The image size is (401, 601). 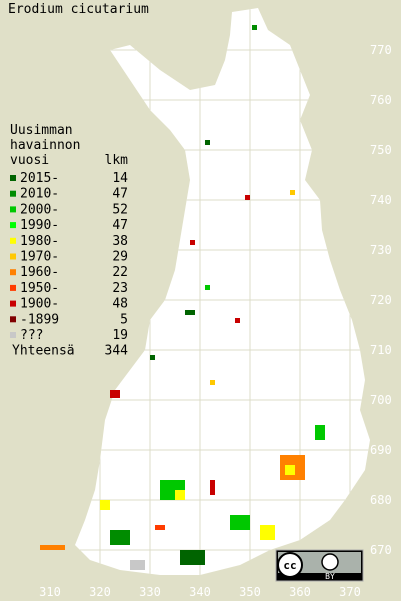 I want to click on x-axis-label: 350, so click(x=250, y=592).